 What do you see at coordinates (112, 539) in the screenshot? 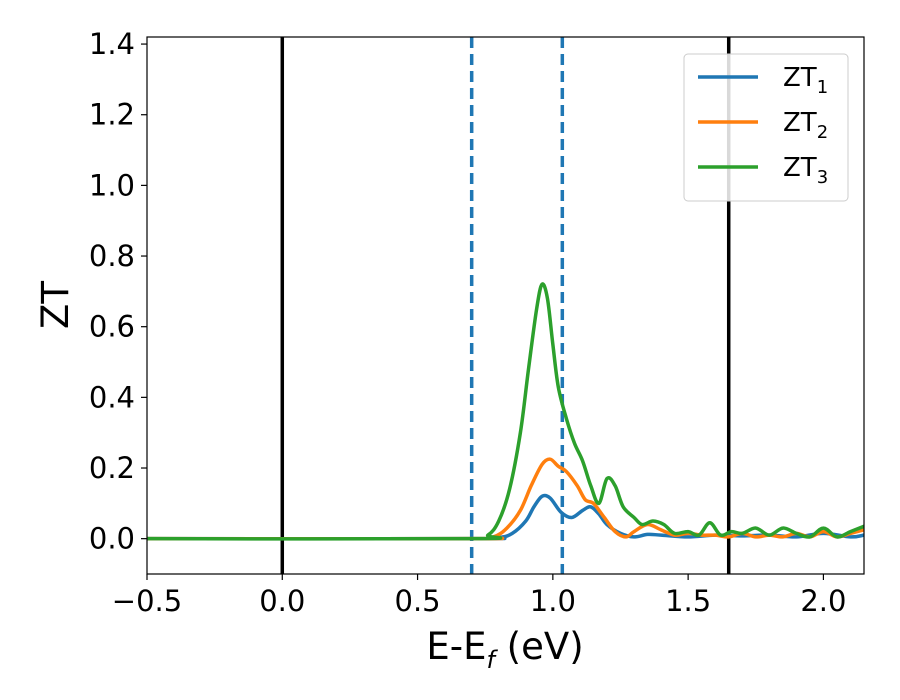
I see `y-tick-label: 0.0` at bounding box center [112, 539].